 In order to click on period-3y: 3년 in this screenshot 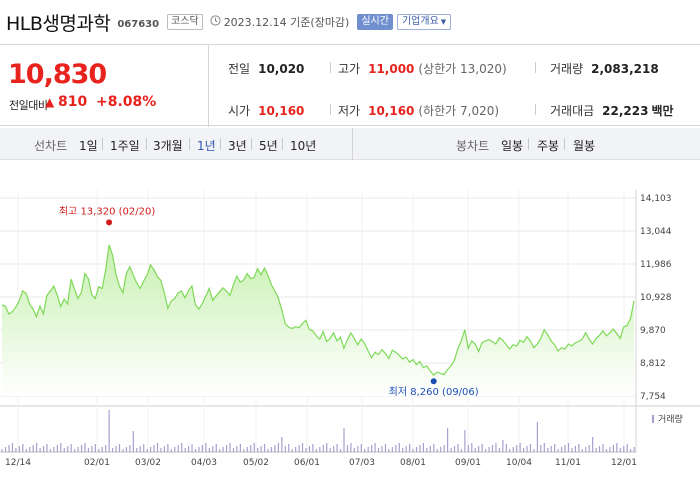, I will do `click(237, 146)`.